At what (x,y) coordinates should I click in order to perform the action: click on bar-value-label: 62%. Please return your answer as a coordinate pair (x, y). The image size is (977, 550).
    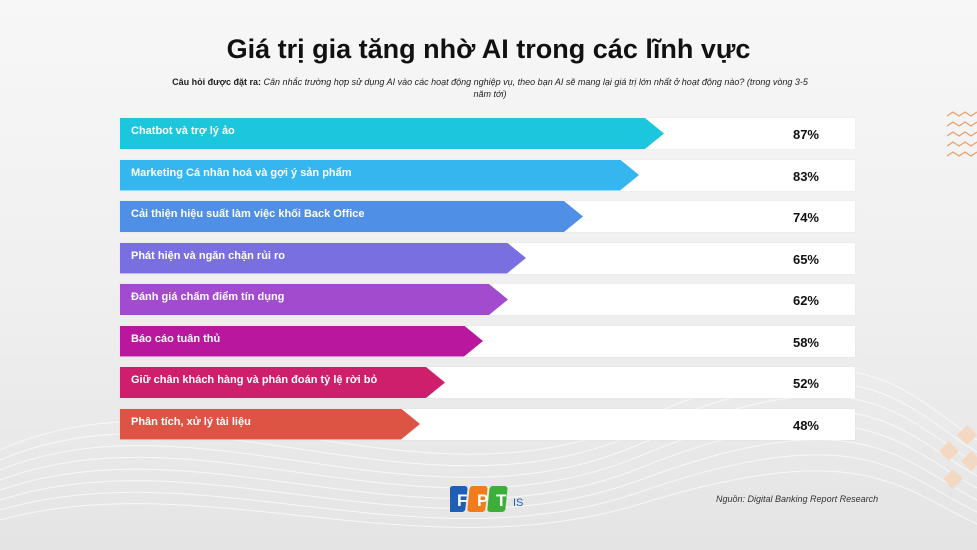
    Looking at the image, I should click on (805, 300).